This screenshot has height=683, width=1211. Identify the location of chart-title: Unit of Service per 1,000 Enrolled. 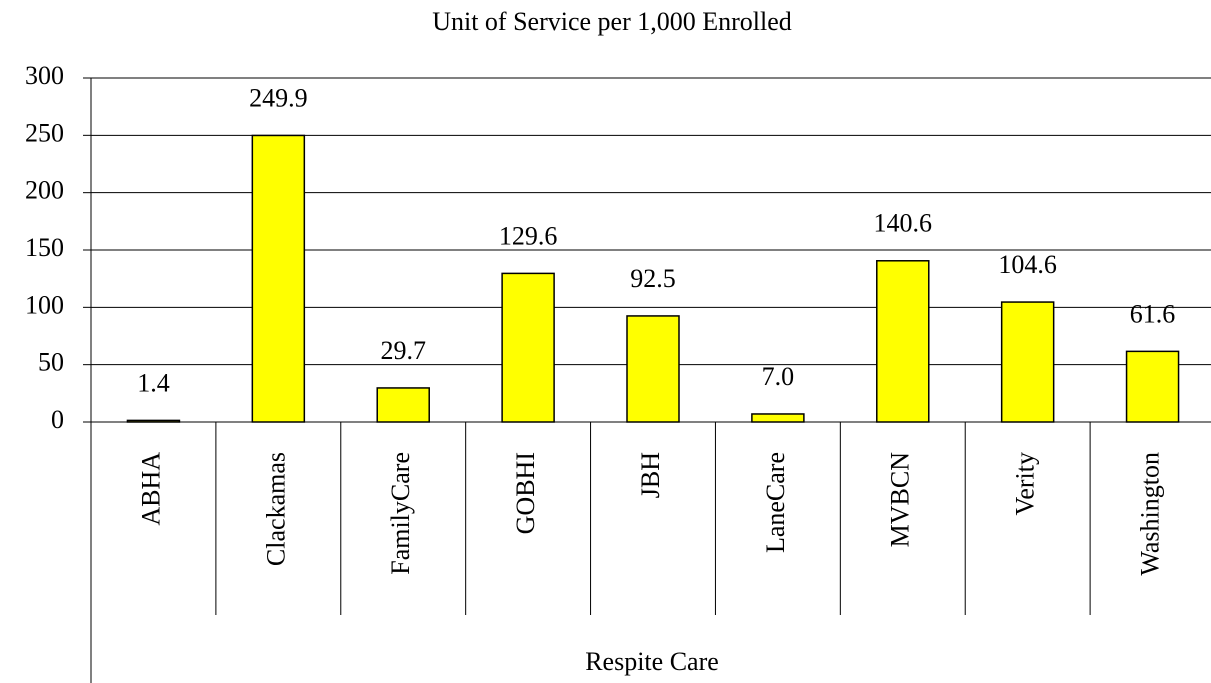
(612, 21).